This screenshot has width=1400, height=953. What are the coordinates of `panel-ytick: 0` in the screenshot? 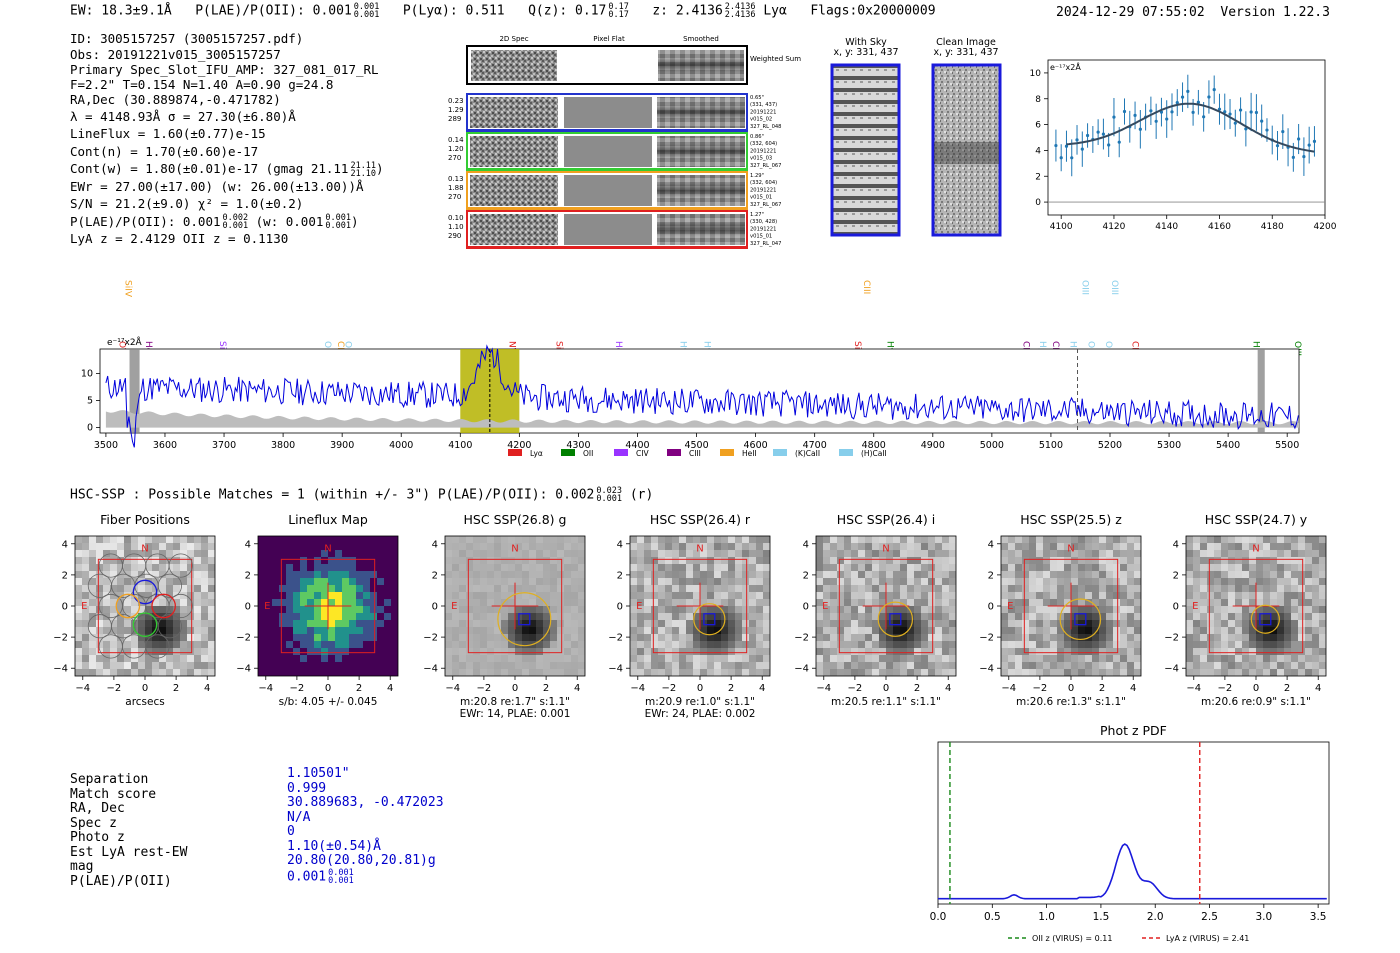 It's located at (248, 607).